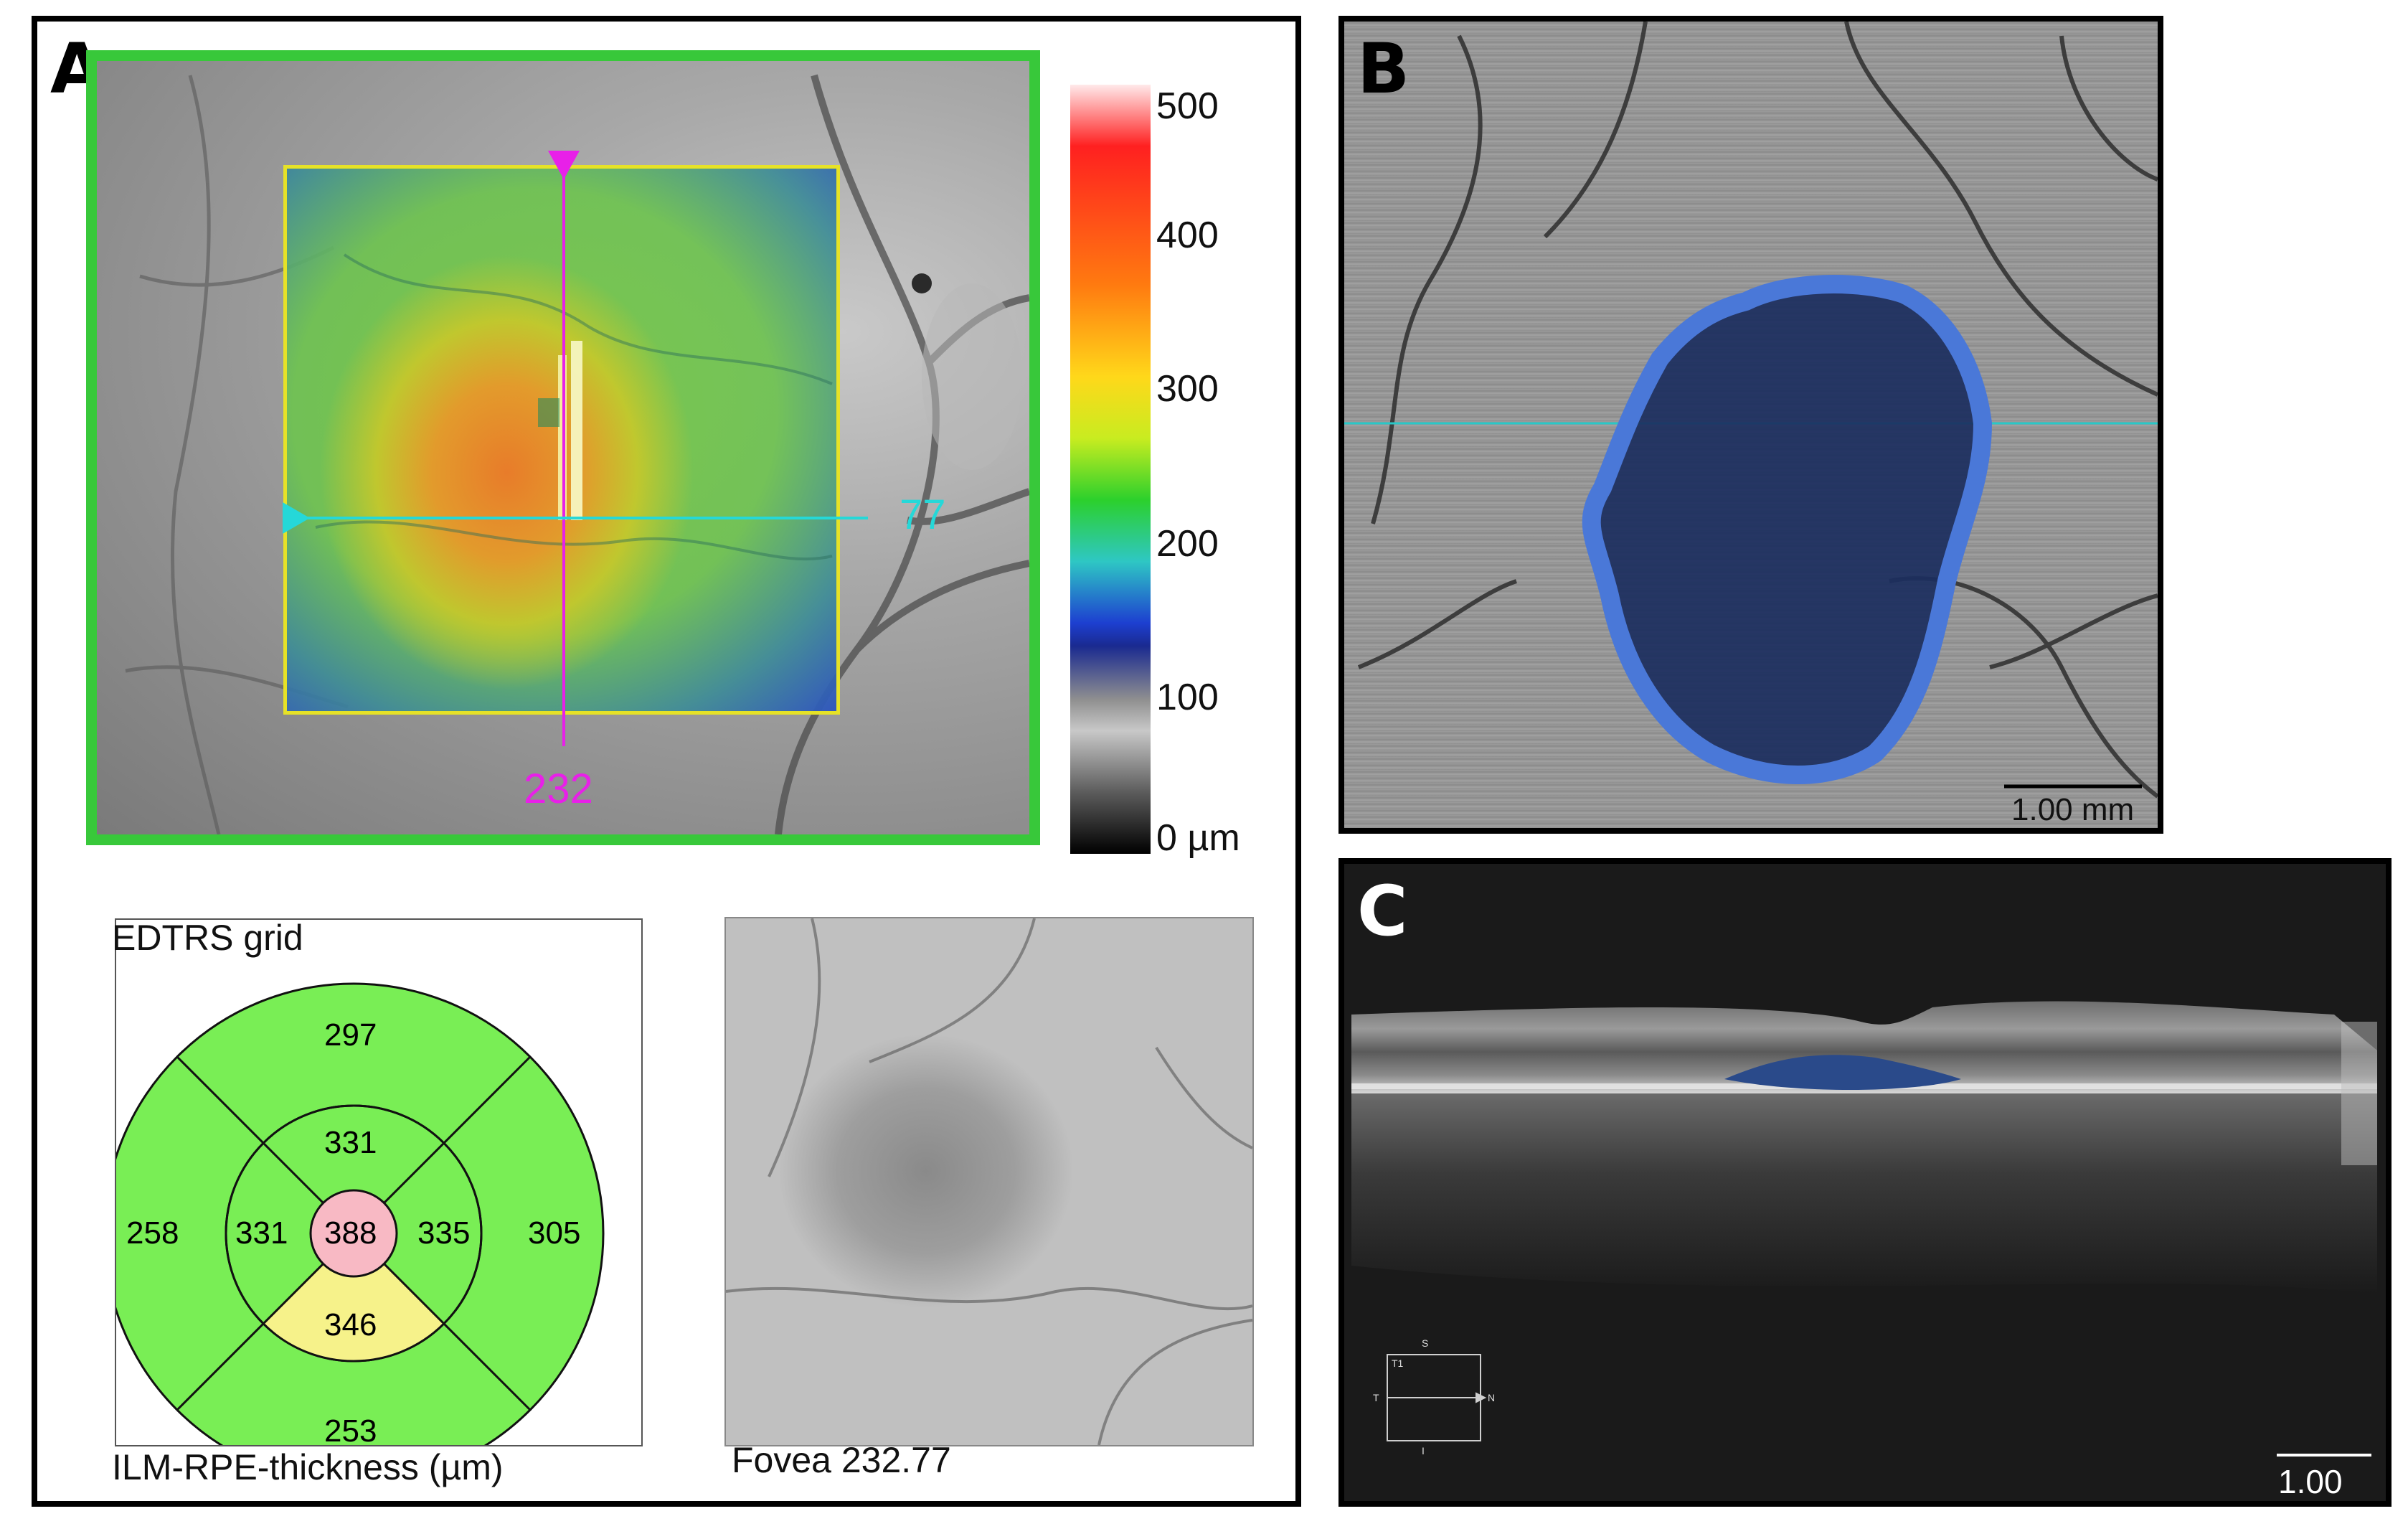 This screenshot has width=2408, height=1534. I want to click on edtrs-grid-chart, so click(360, 1214).